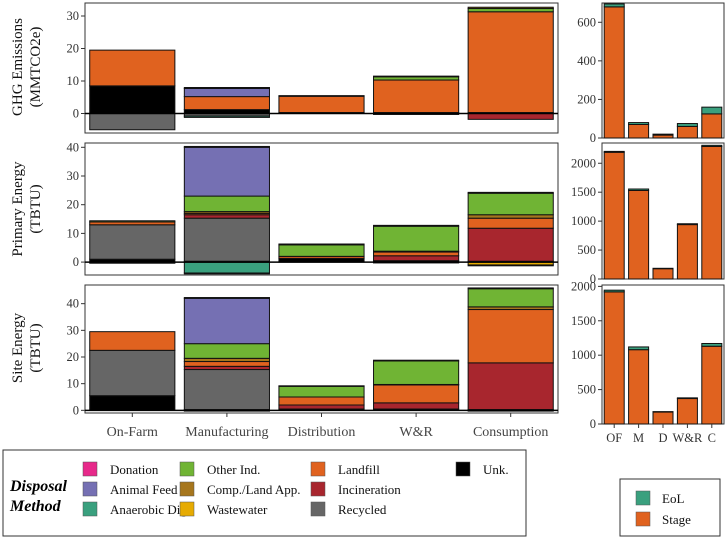  Describe the element at coordinates (18, 209) in the screenshot. I see `ylabel-primary-line1: Primary Energy` at that location.